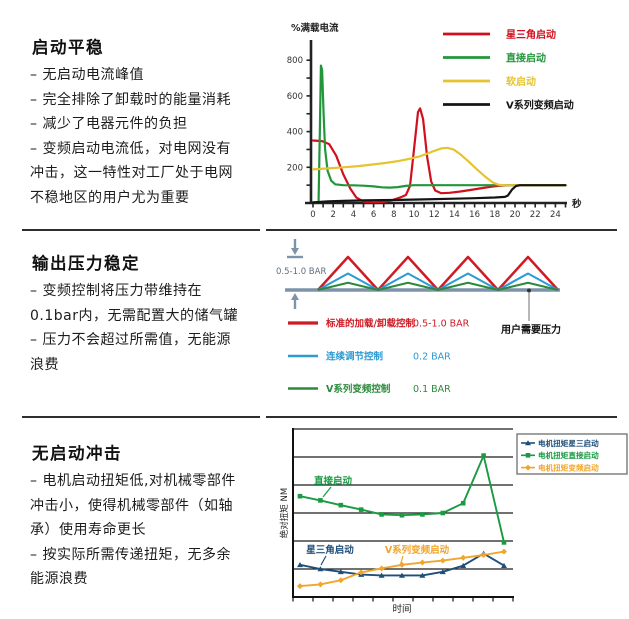 The image size is (629, 619). What do you see at coordinates (109, 124) in the screenshot?
I see `text-line: – 减少了电器元件的负担` at bounding box center [109, 124].